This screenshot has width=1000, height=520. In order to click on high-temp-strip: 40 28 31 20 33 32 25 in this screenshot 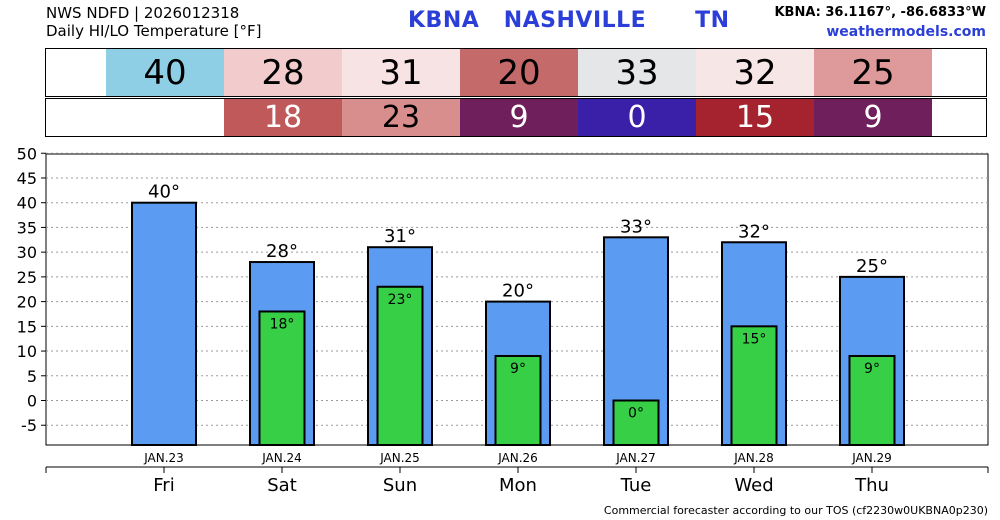, I will do `click(516, 72)`.